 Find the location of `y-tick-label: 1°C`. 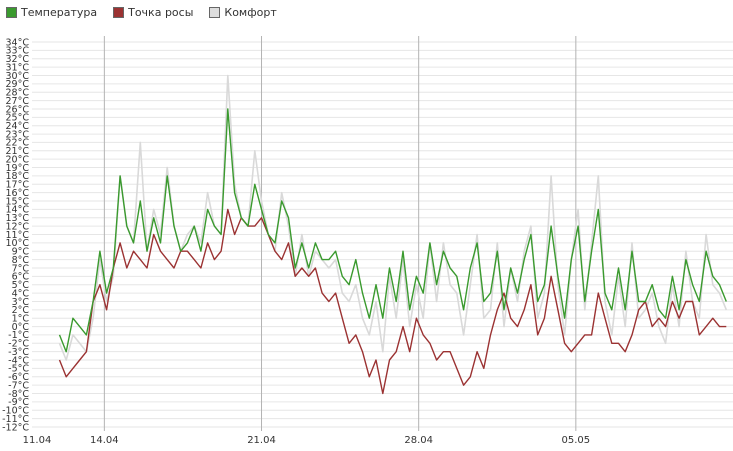

y-tick-label: 1°C is located at coordinates (21, 318).